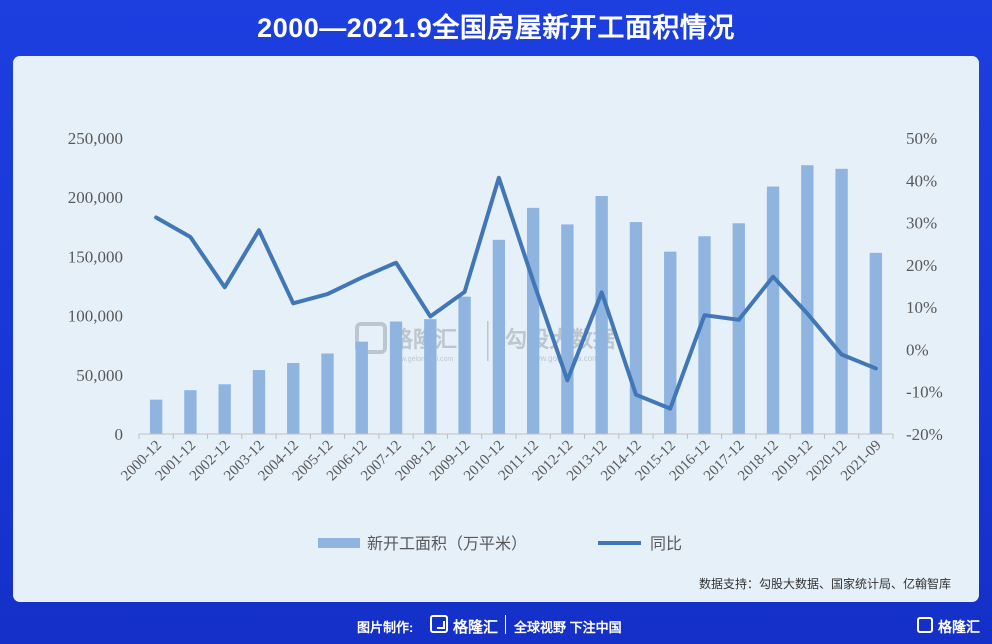 This screenshot has height=644, width=992. I want to click on y-right-tick-label: -10%, so click(924, 392).